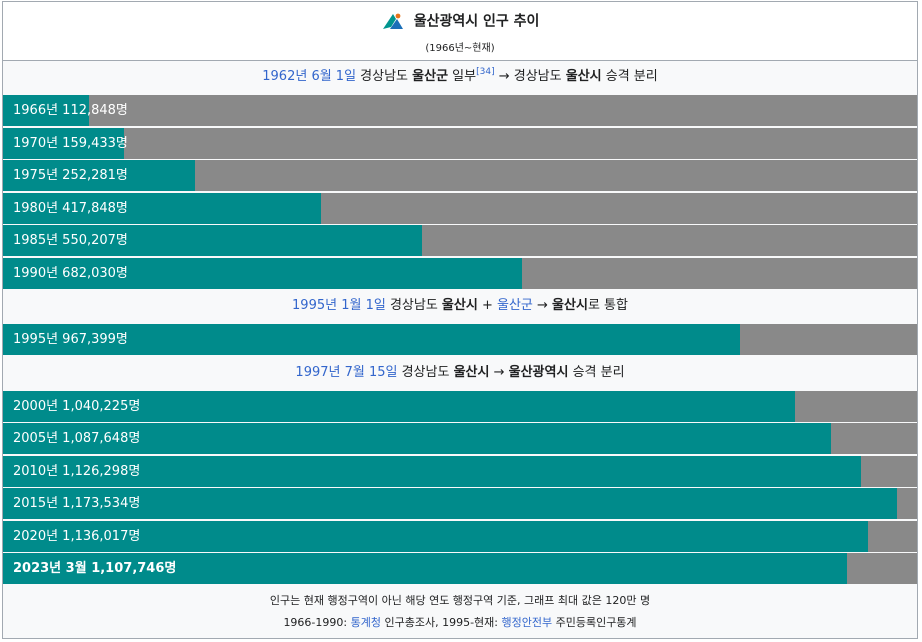 This screenshot has height=642, width=922. I want to click on event-row: 1995년 1월 1일 경상남도 울산시 + 울산군 → 울산시로 통합, so click(460, 306).